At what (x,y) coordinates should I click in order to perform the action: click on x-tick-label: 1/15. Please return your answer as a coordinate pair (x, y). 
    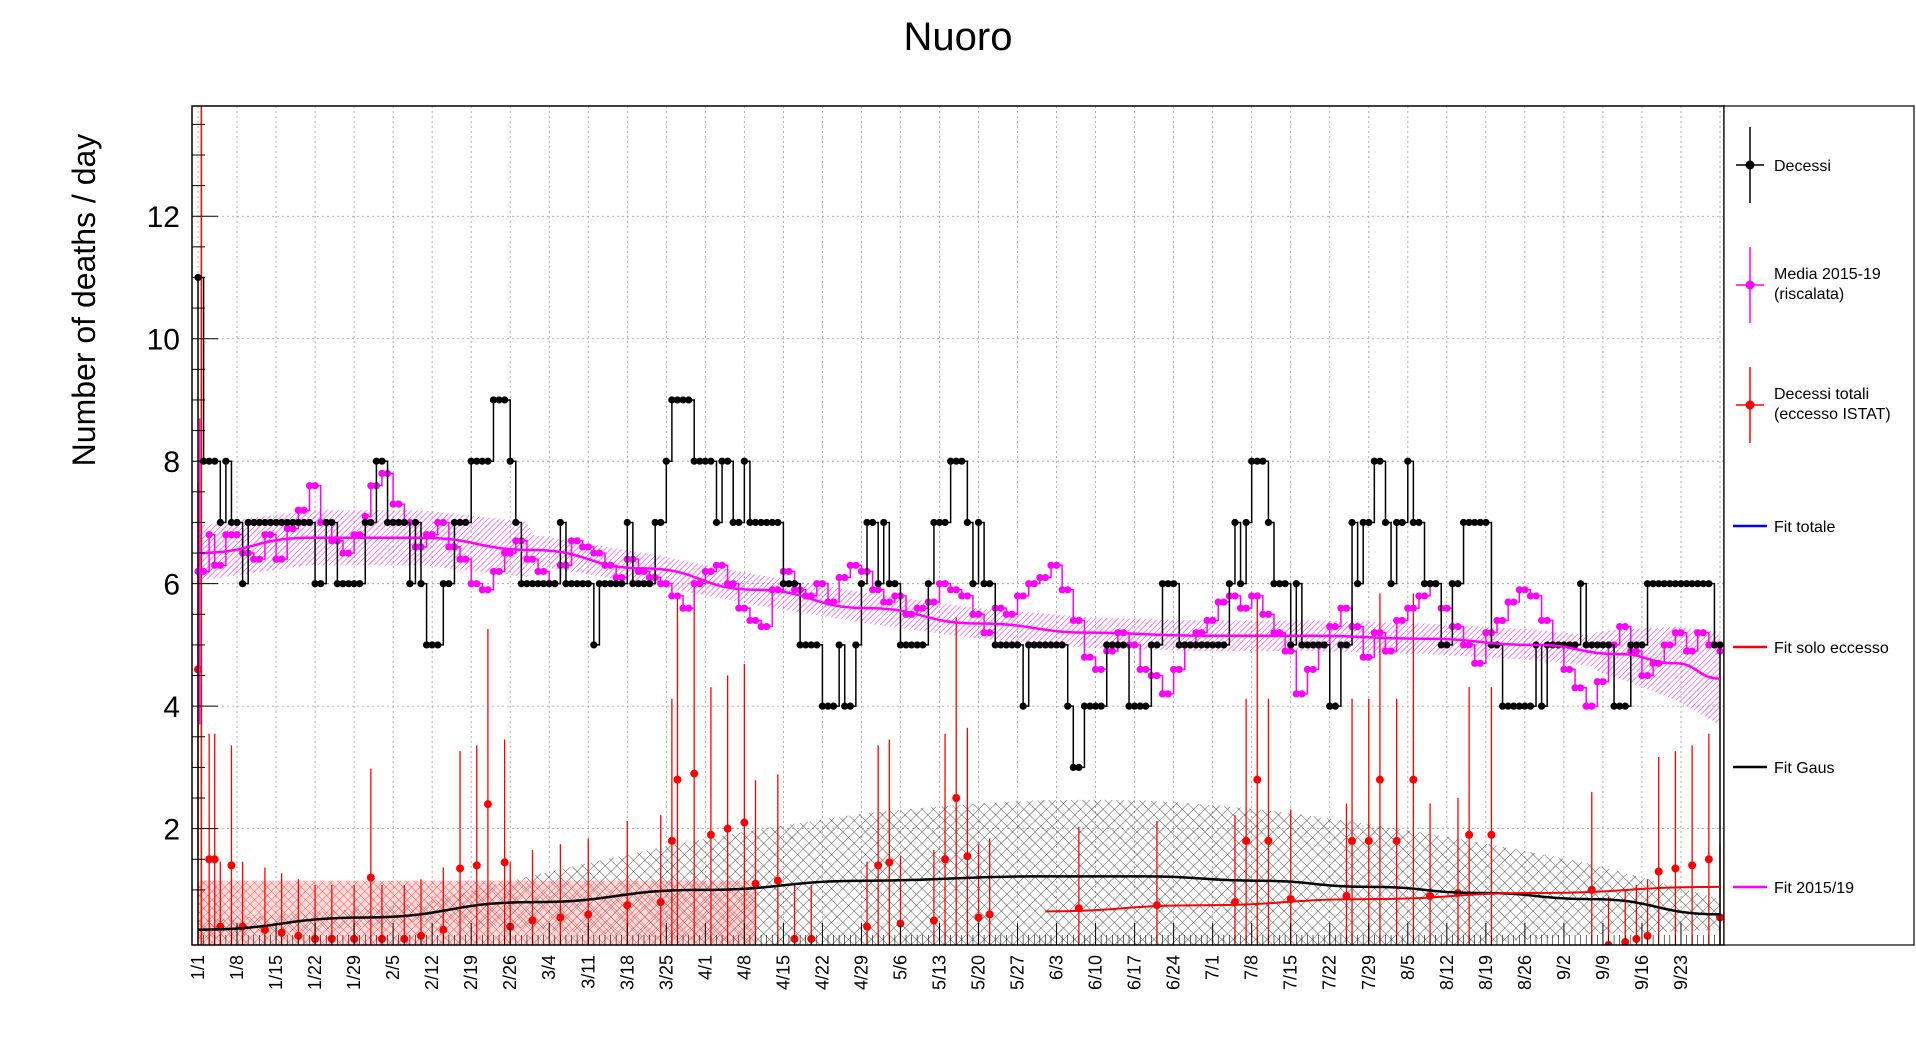
    Looking at the image, I should click on (276, 972).